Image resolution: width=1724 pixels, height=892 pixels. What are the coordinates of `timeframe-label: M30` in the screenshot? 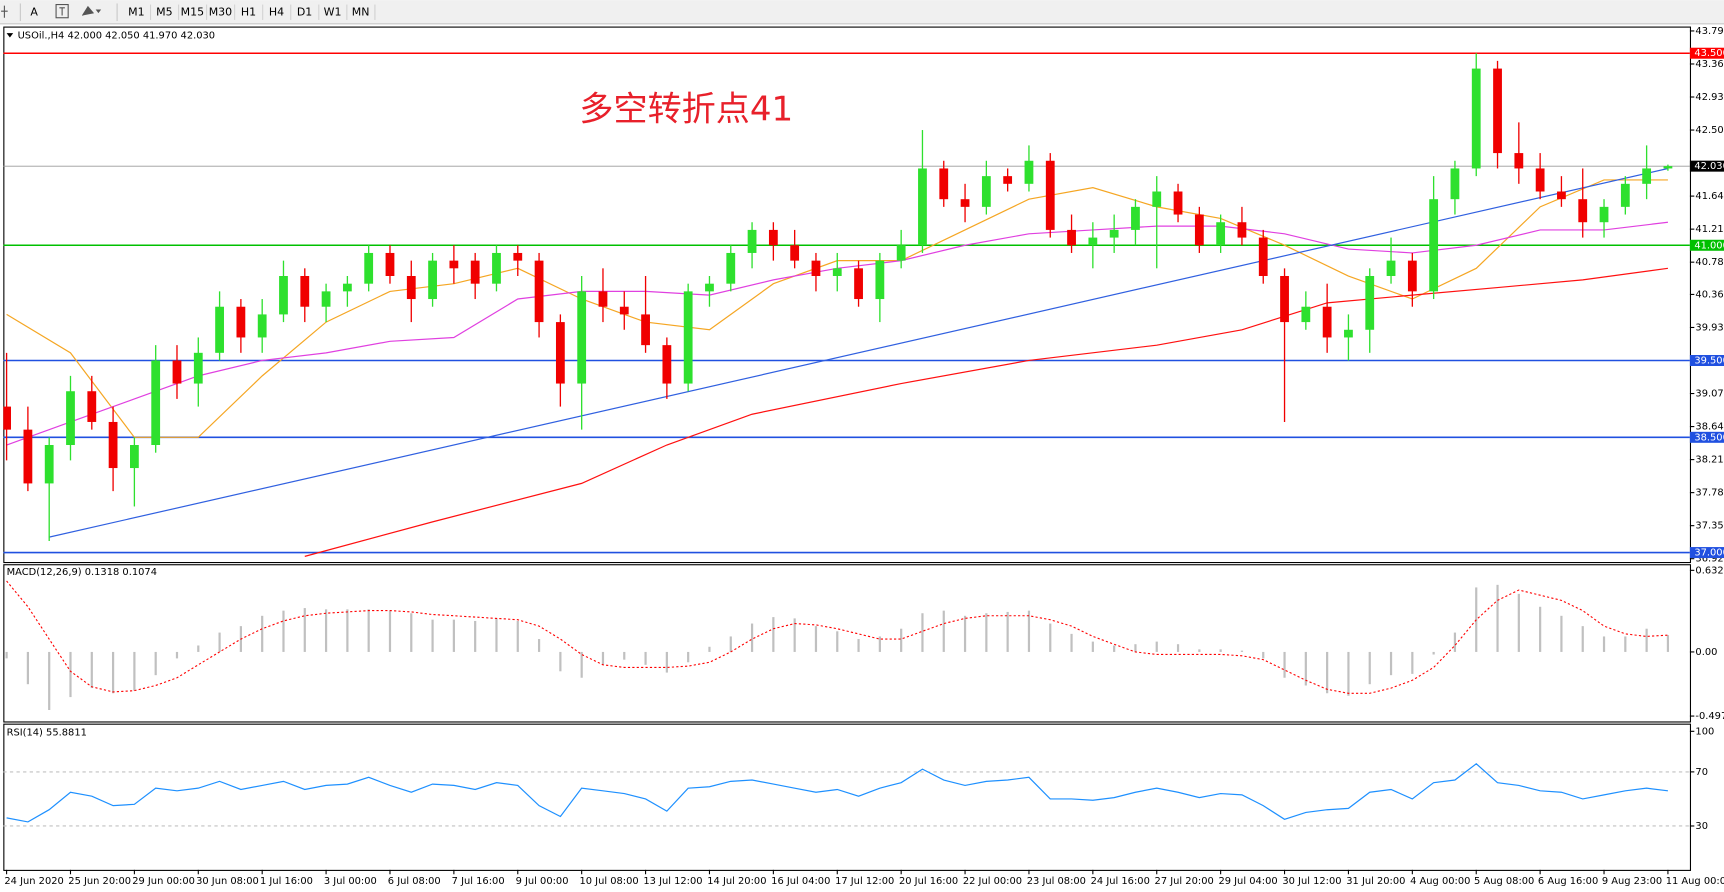 It's located at (220, 11).